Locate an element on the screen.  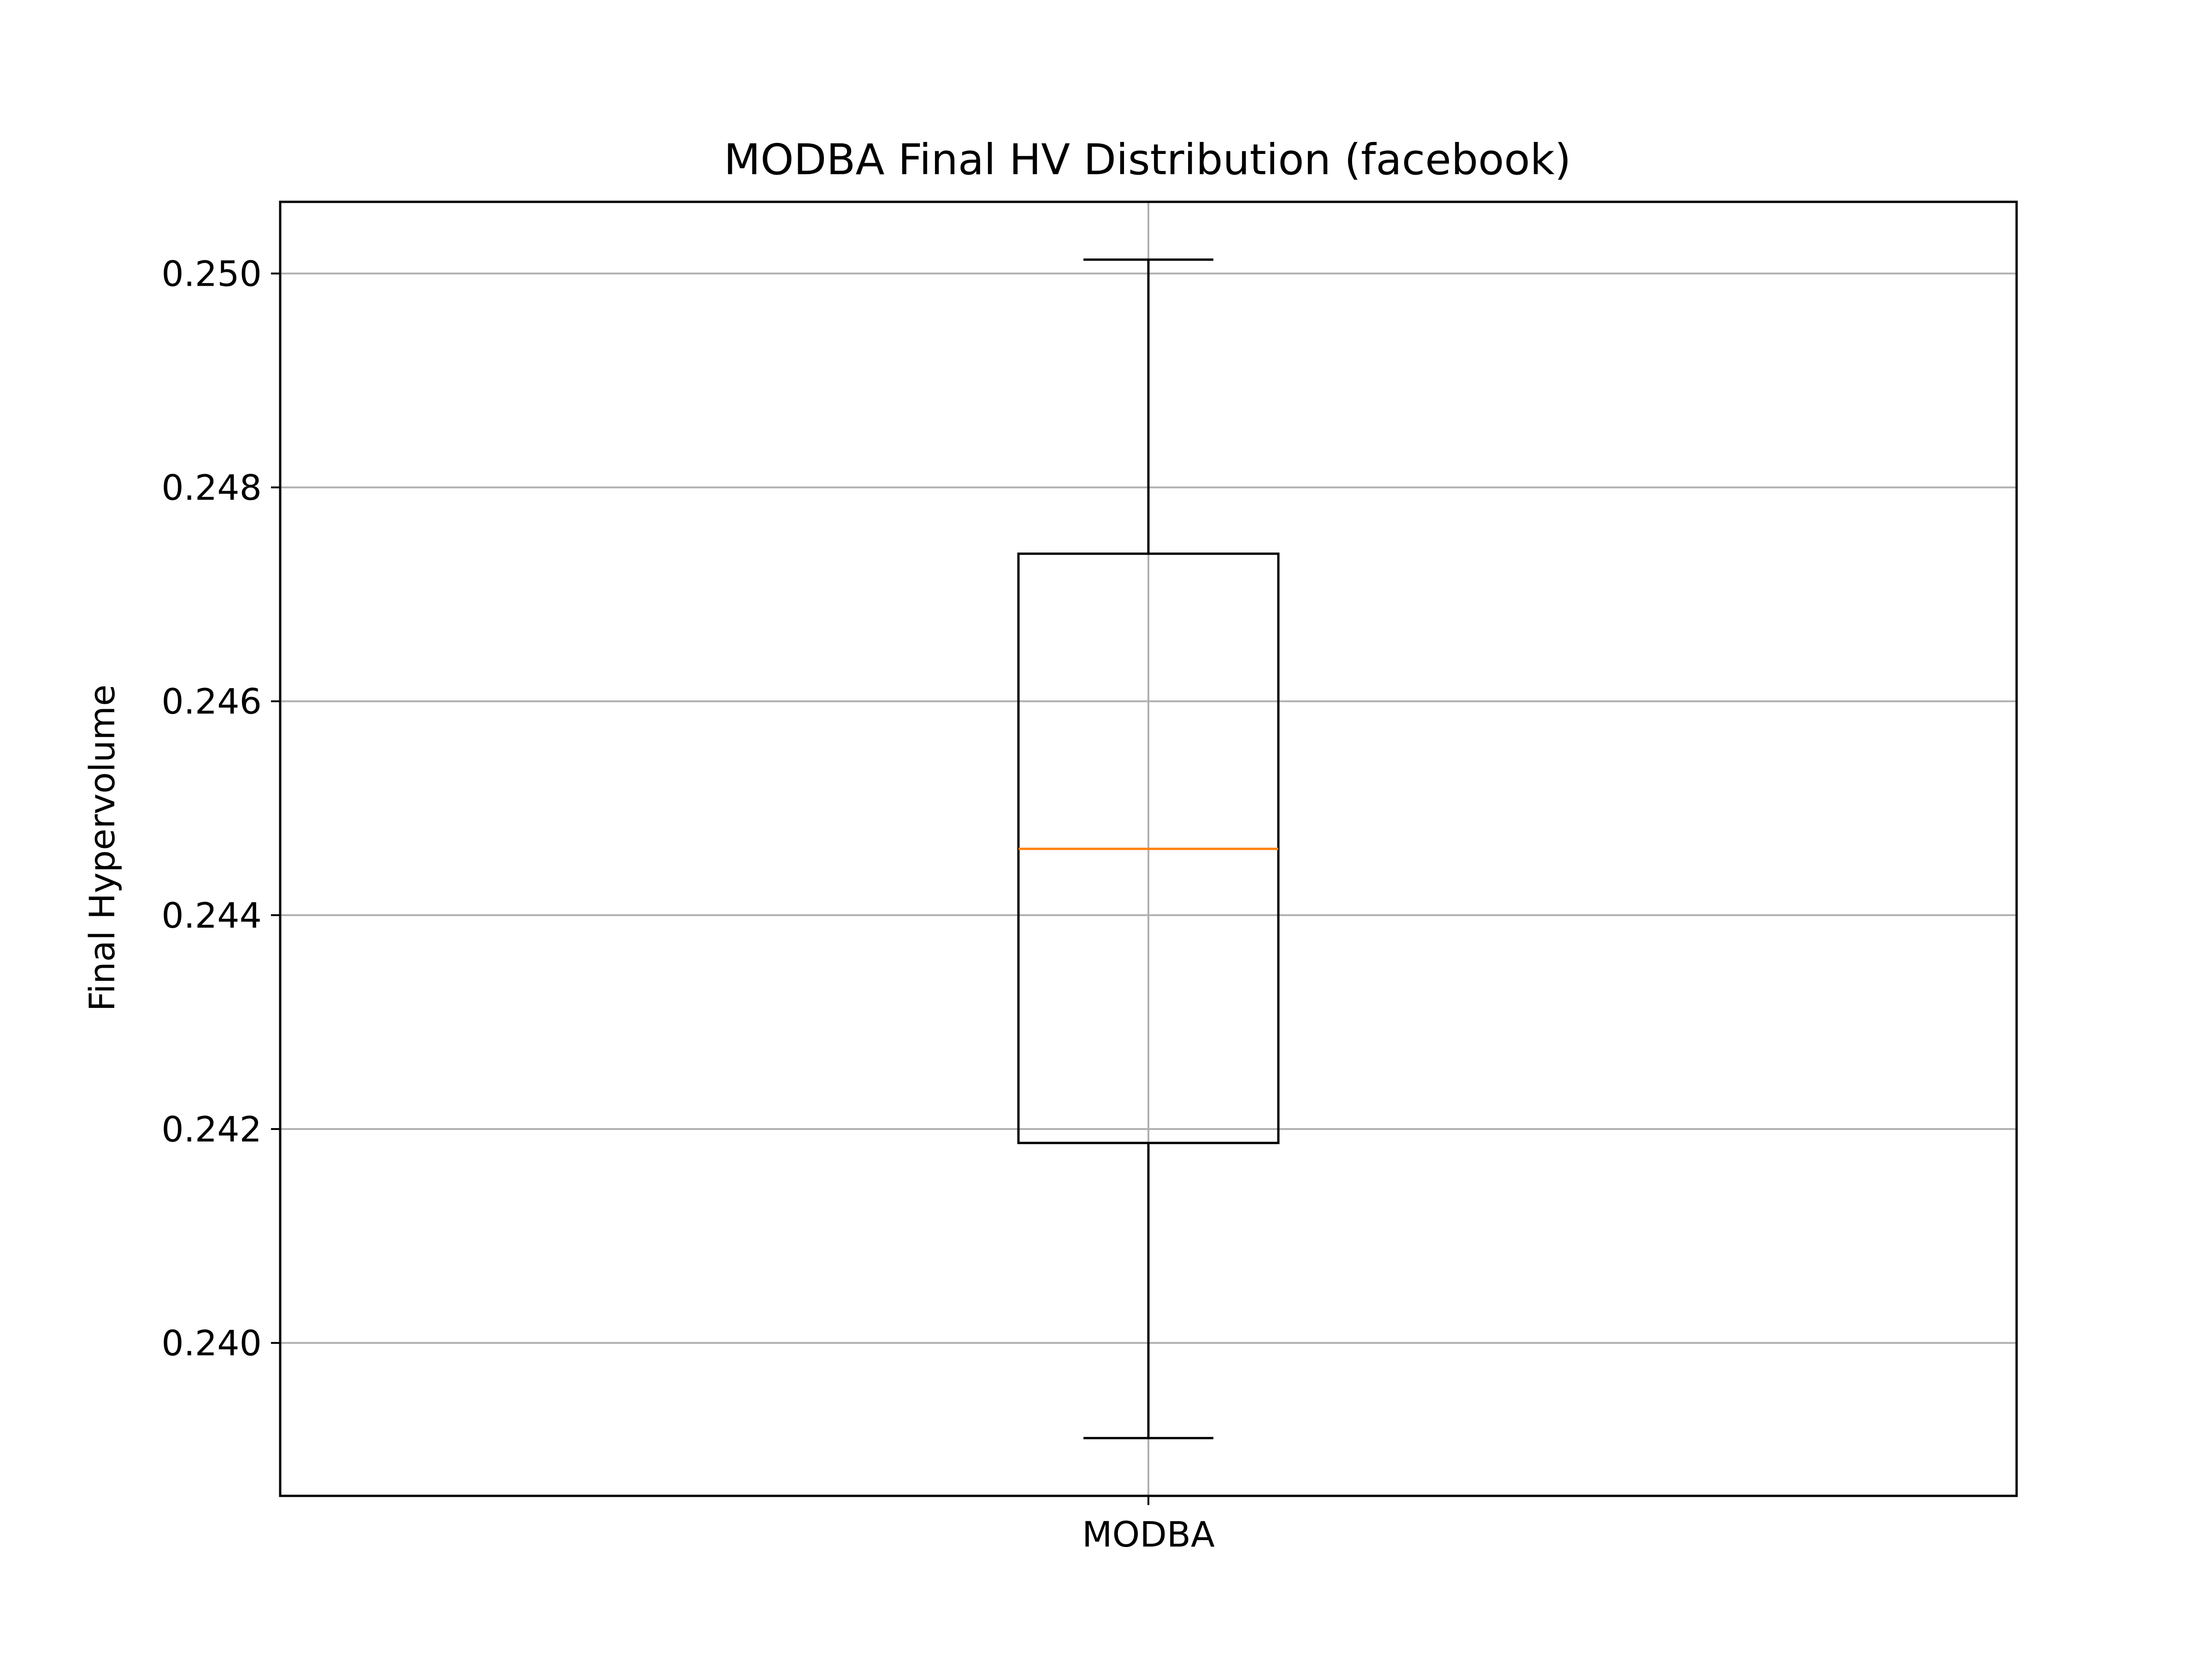
x-tick-label: MODBA is located at coordinates (1148, 1534).